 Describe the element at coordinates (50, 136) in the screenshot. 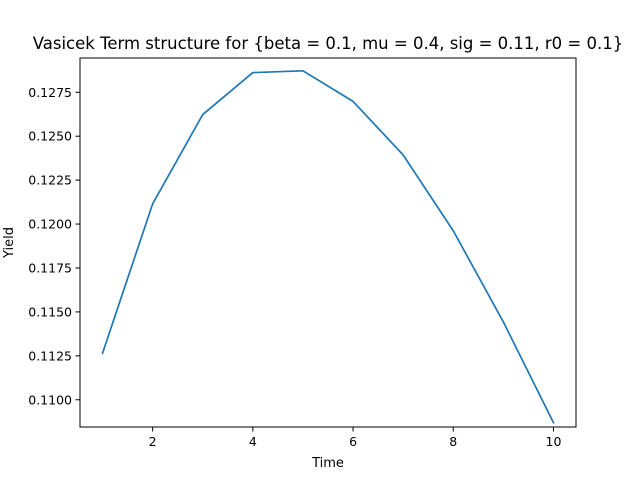

I see `y-tick-label: 0.1250` at that location.